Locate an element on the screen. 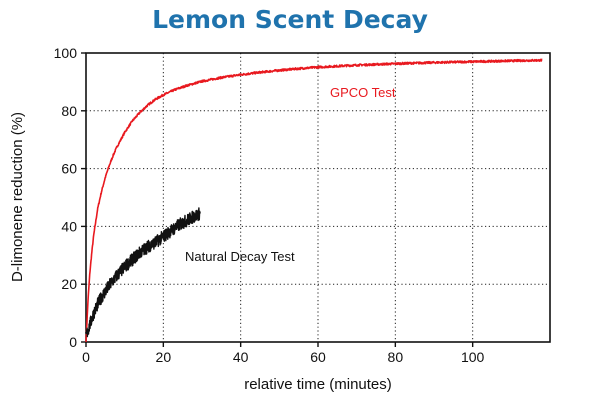  x-tick-label: 20 is located at coordinates (164, 357).